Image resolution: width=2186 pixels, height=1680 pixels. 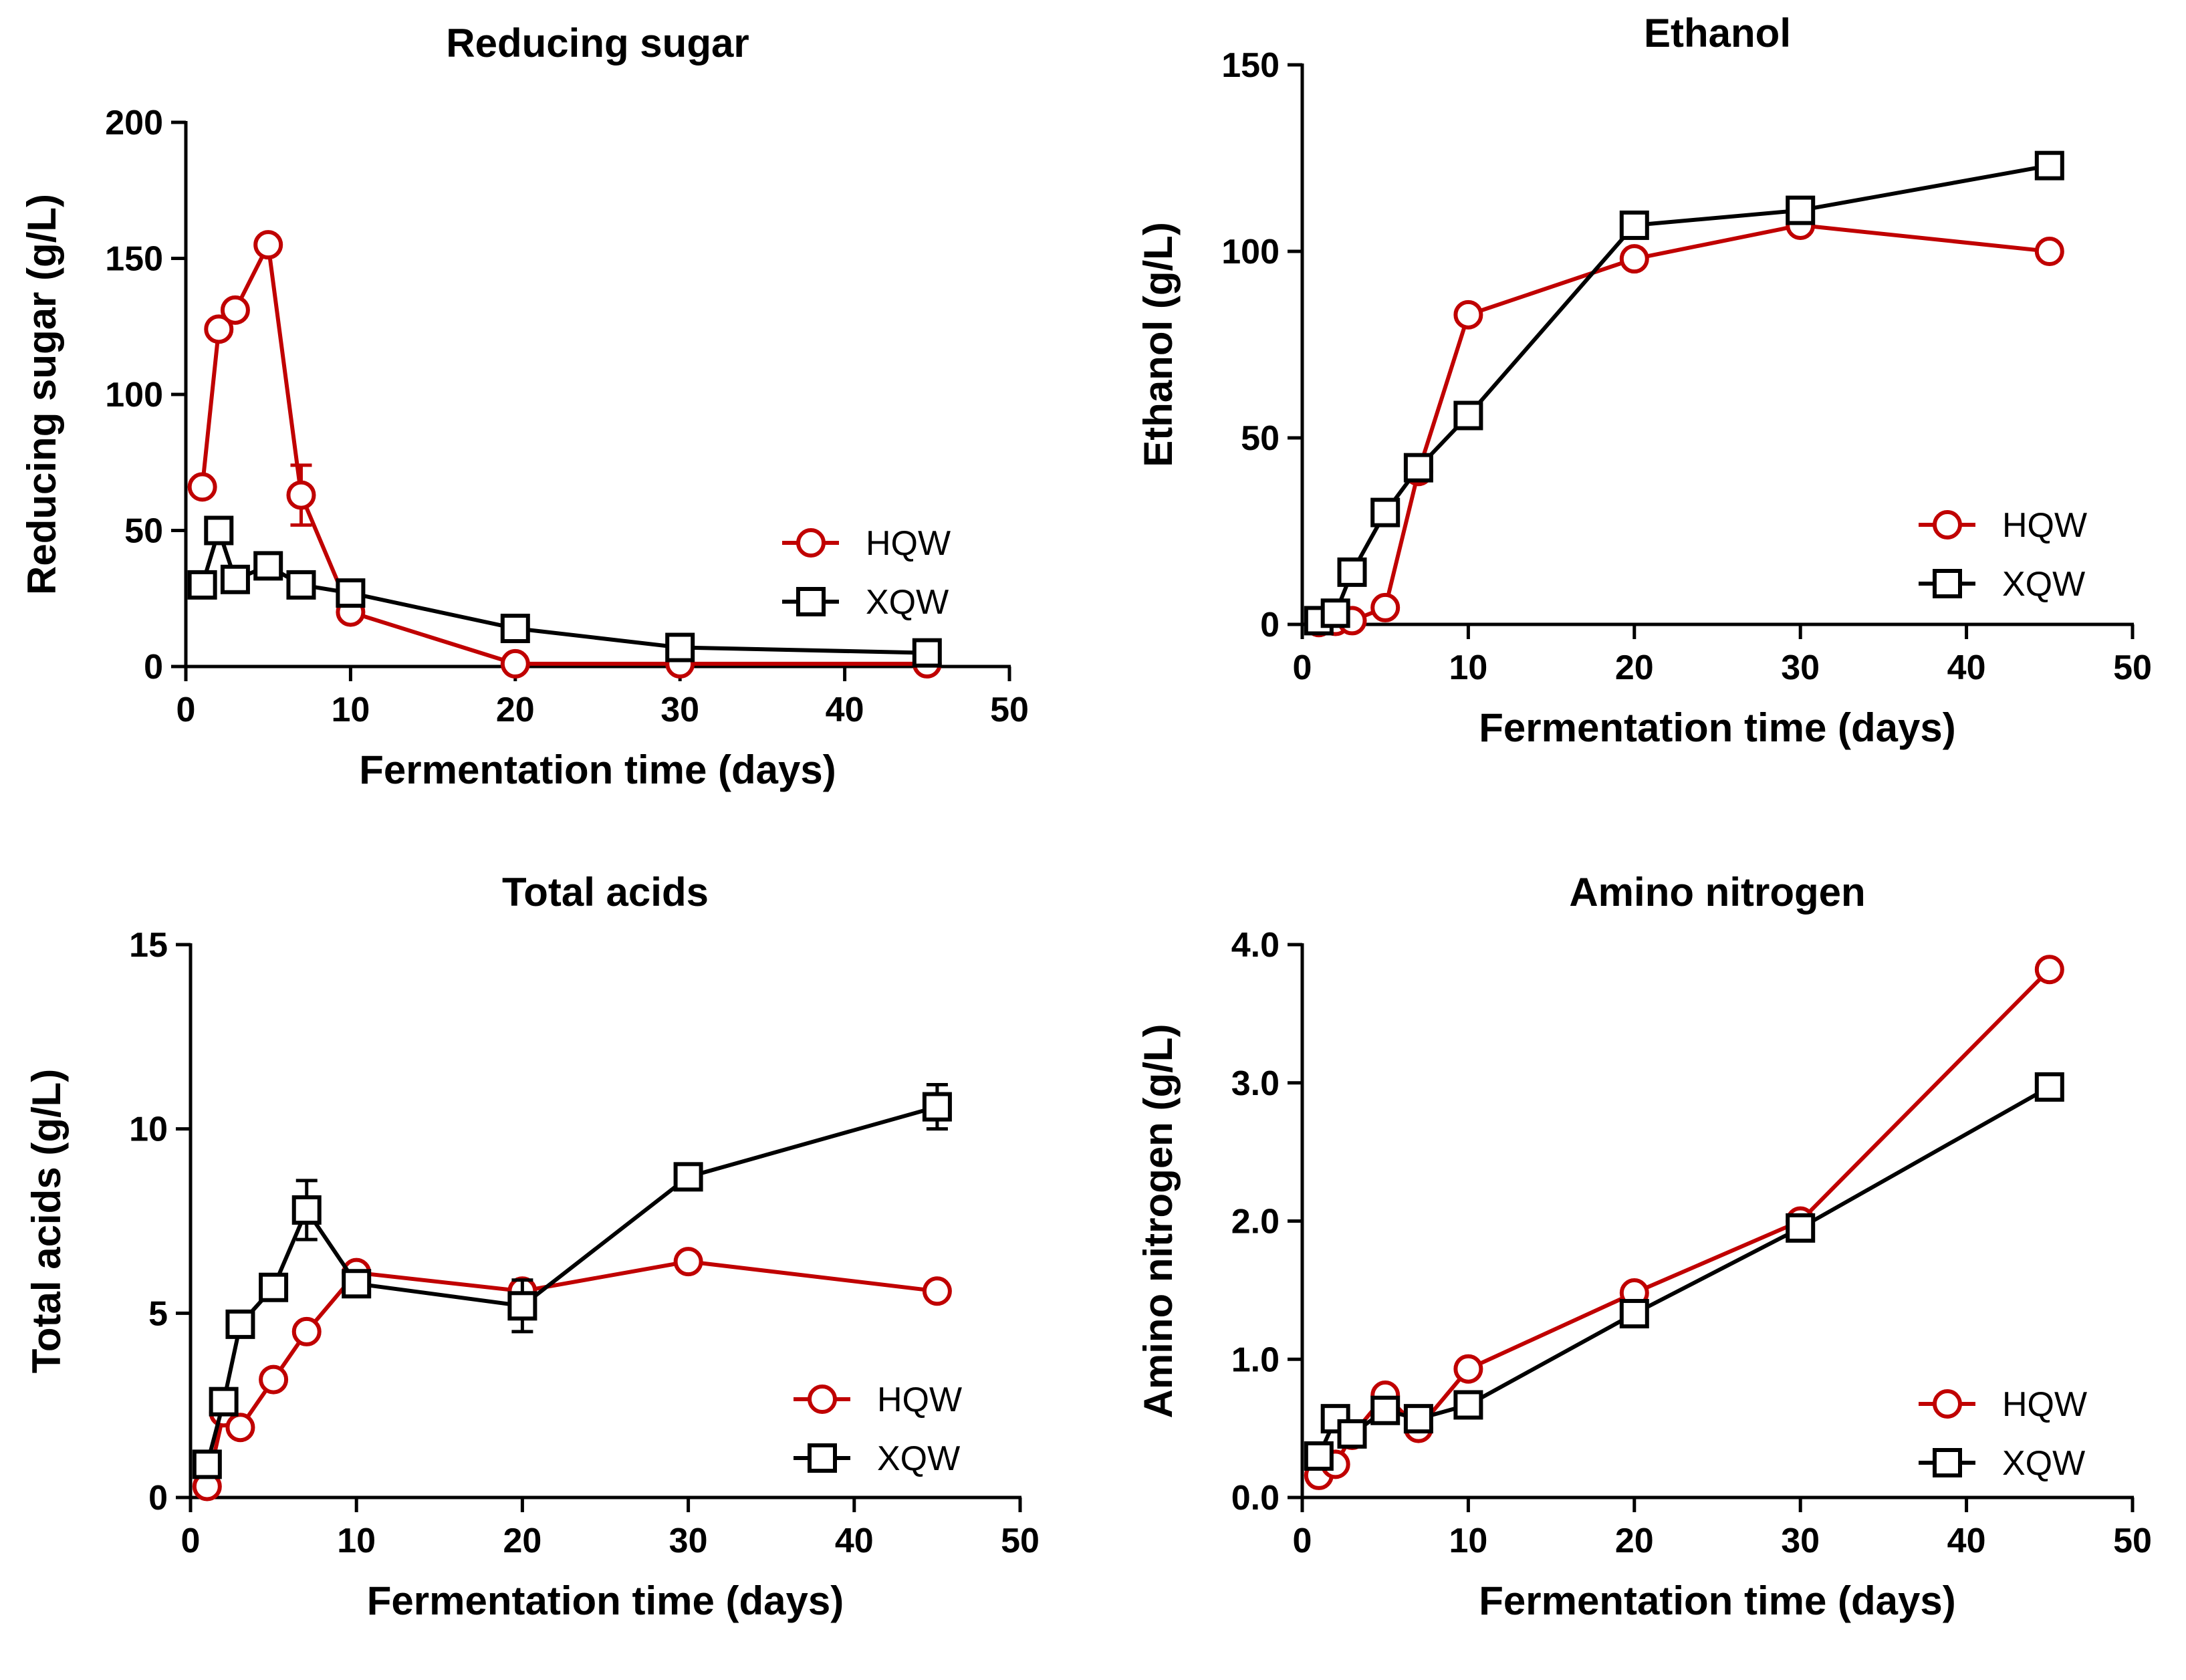 I want to click on y-axis-label: Total acids (g/L), so click(x=46, y=1221).